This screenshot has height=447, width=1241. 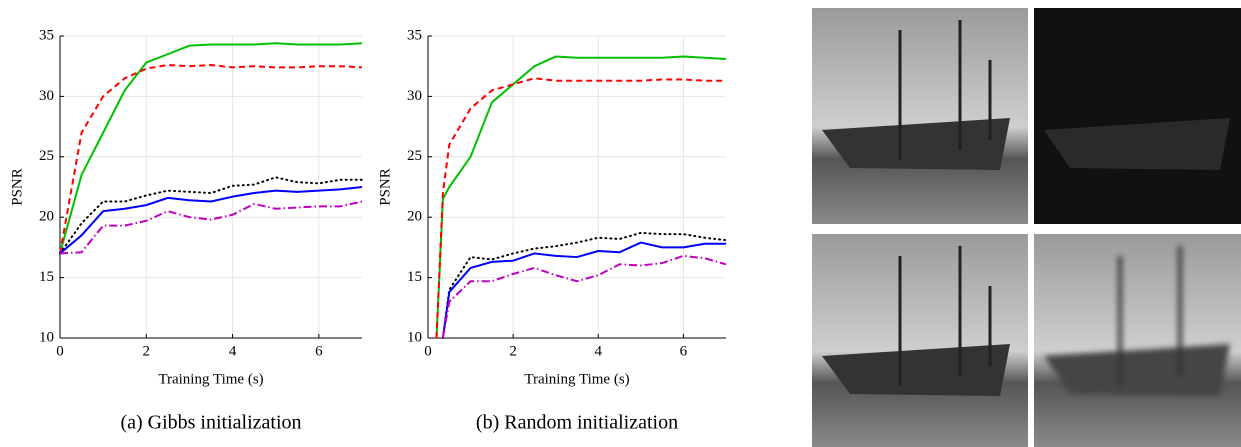 What do you see at coordinates (1137, 116) in the screenshot?
I see `image-noisy` at bounding box center [1137, 116].